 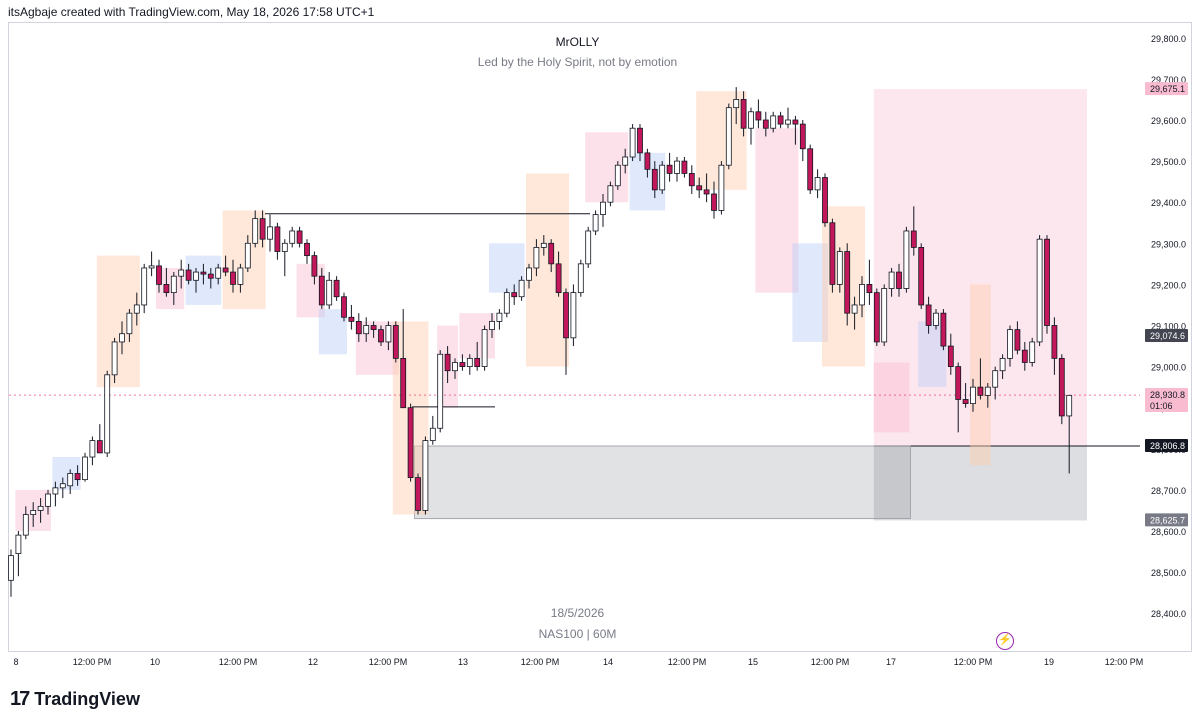 I want to click on y-tick-label: 29,200.0, so click(x=1168, y=285).